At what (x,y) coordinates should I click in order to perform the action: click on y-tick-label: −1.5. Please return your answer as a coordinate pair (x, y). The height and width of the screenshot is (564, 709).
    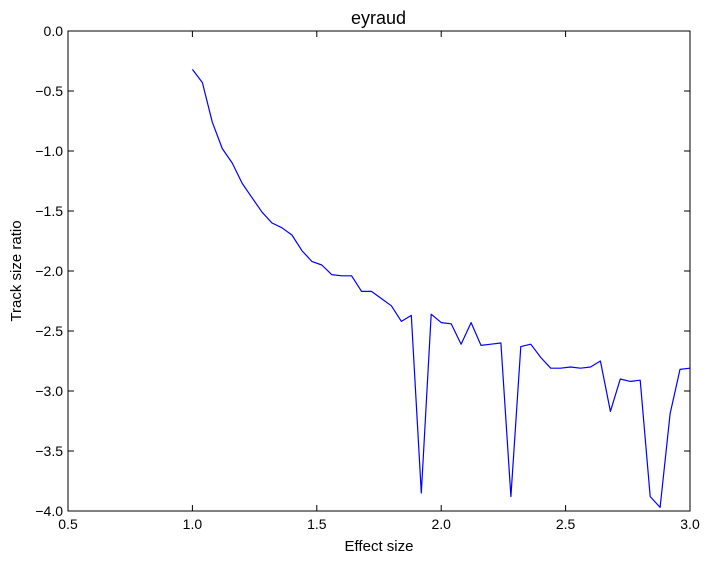
    Looking at the image, I should click on (49, 211).